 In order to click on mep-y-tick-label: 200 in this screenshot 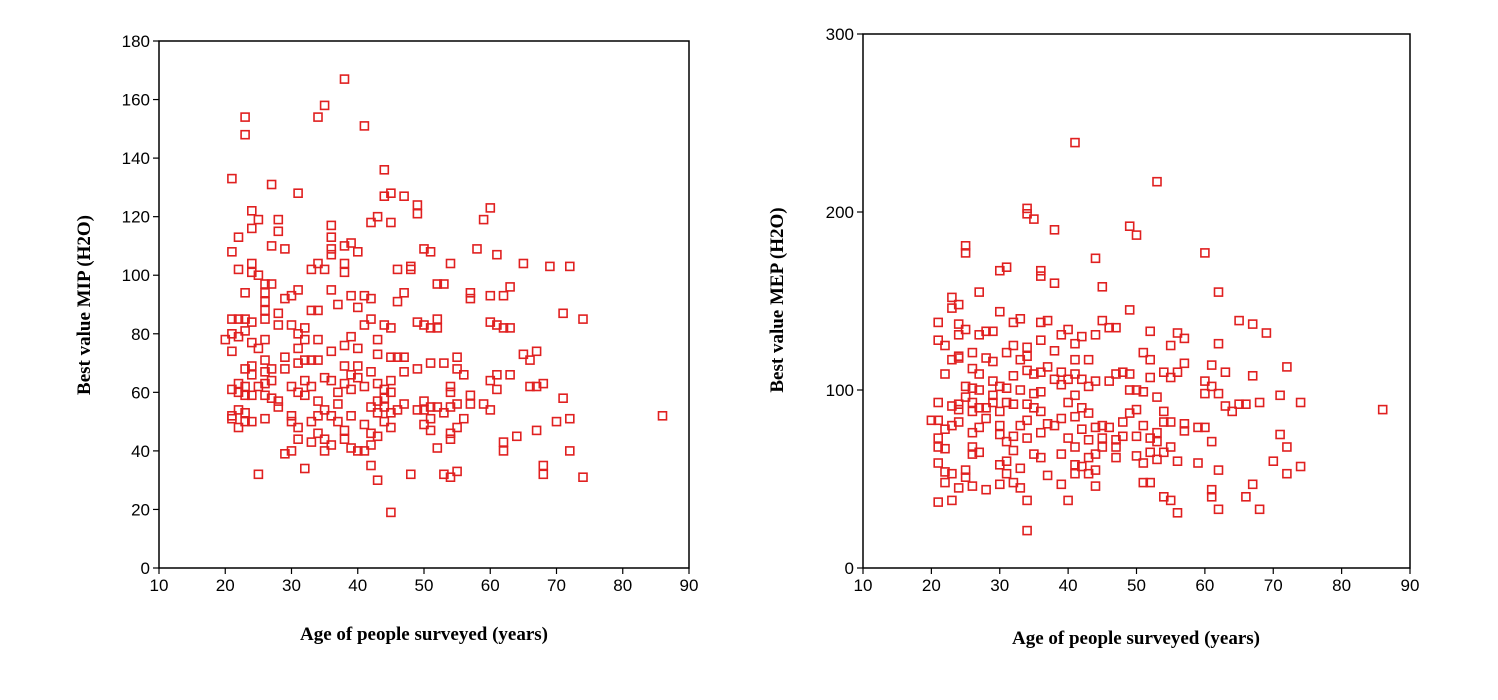, I will do `click(840, 212)`.